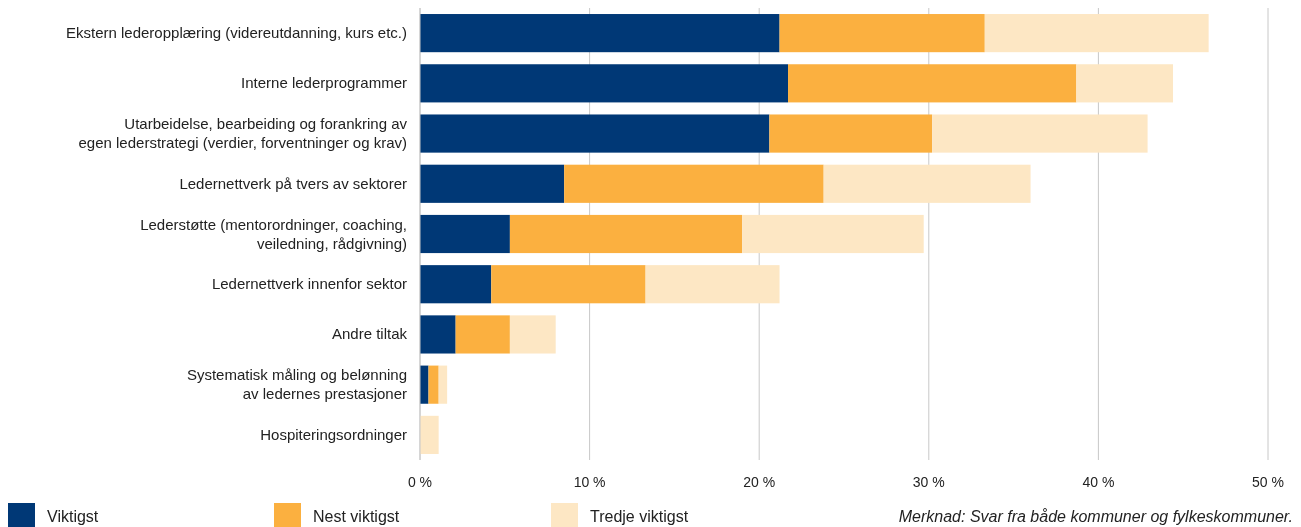 The width and height of the screenshot is (1301, 527). What do you see at coordinates (236, 33) in the screenshot?
I see `y-tick-label: Ekstern lederopplæring (videreutdanning, kurs etc.)` at bounding box center [236, 33].